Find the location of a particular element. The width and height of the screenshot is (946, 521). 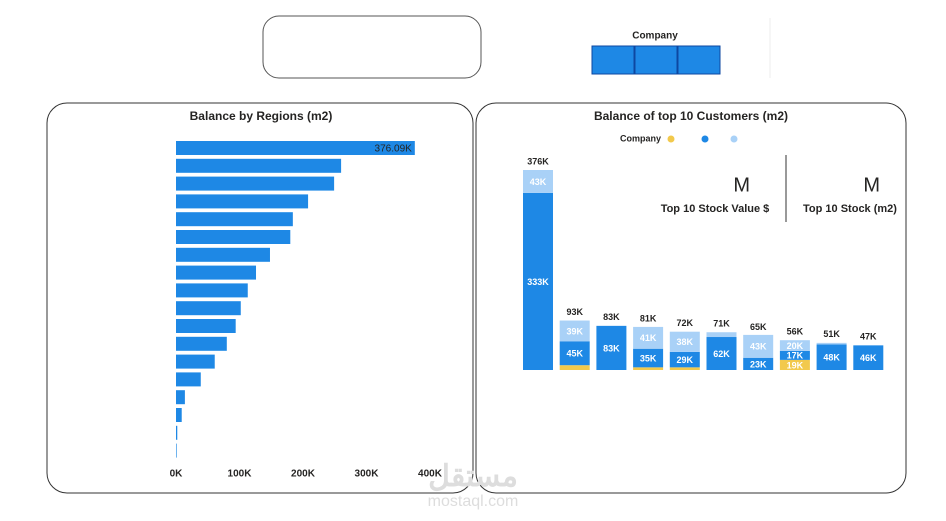

data-label: 19K is located at coordinates (795, 365).